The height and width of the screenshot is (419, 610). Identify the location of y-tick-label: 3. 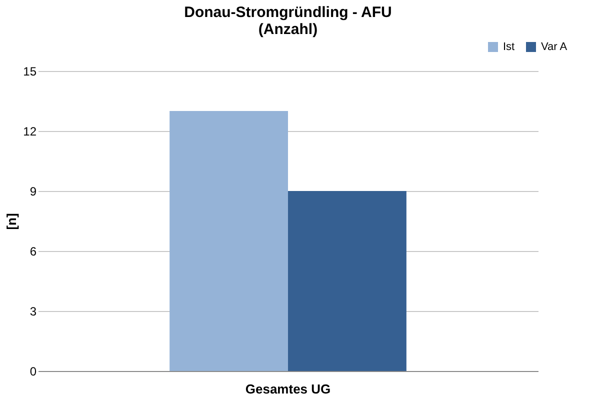
(33, 311).